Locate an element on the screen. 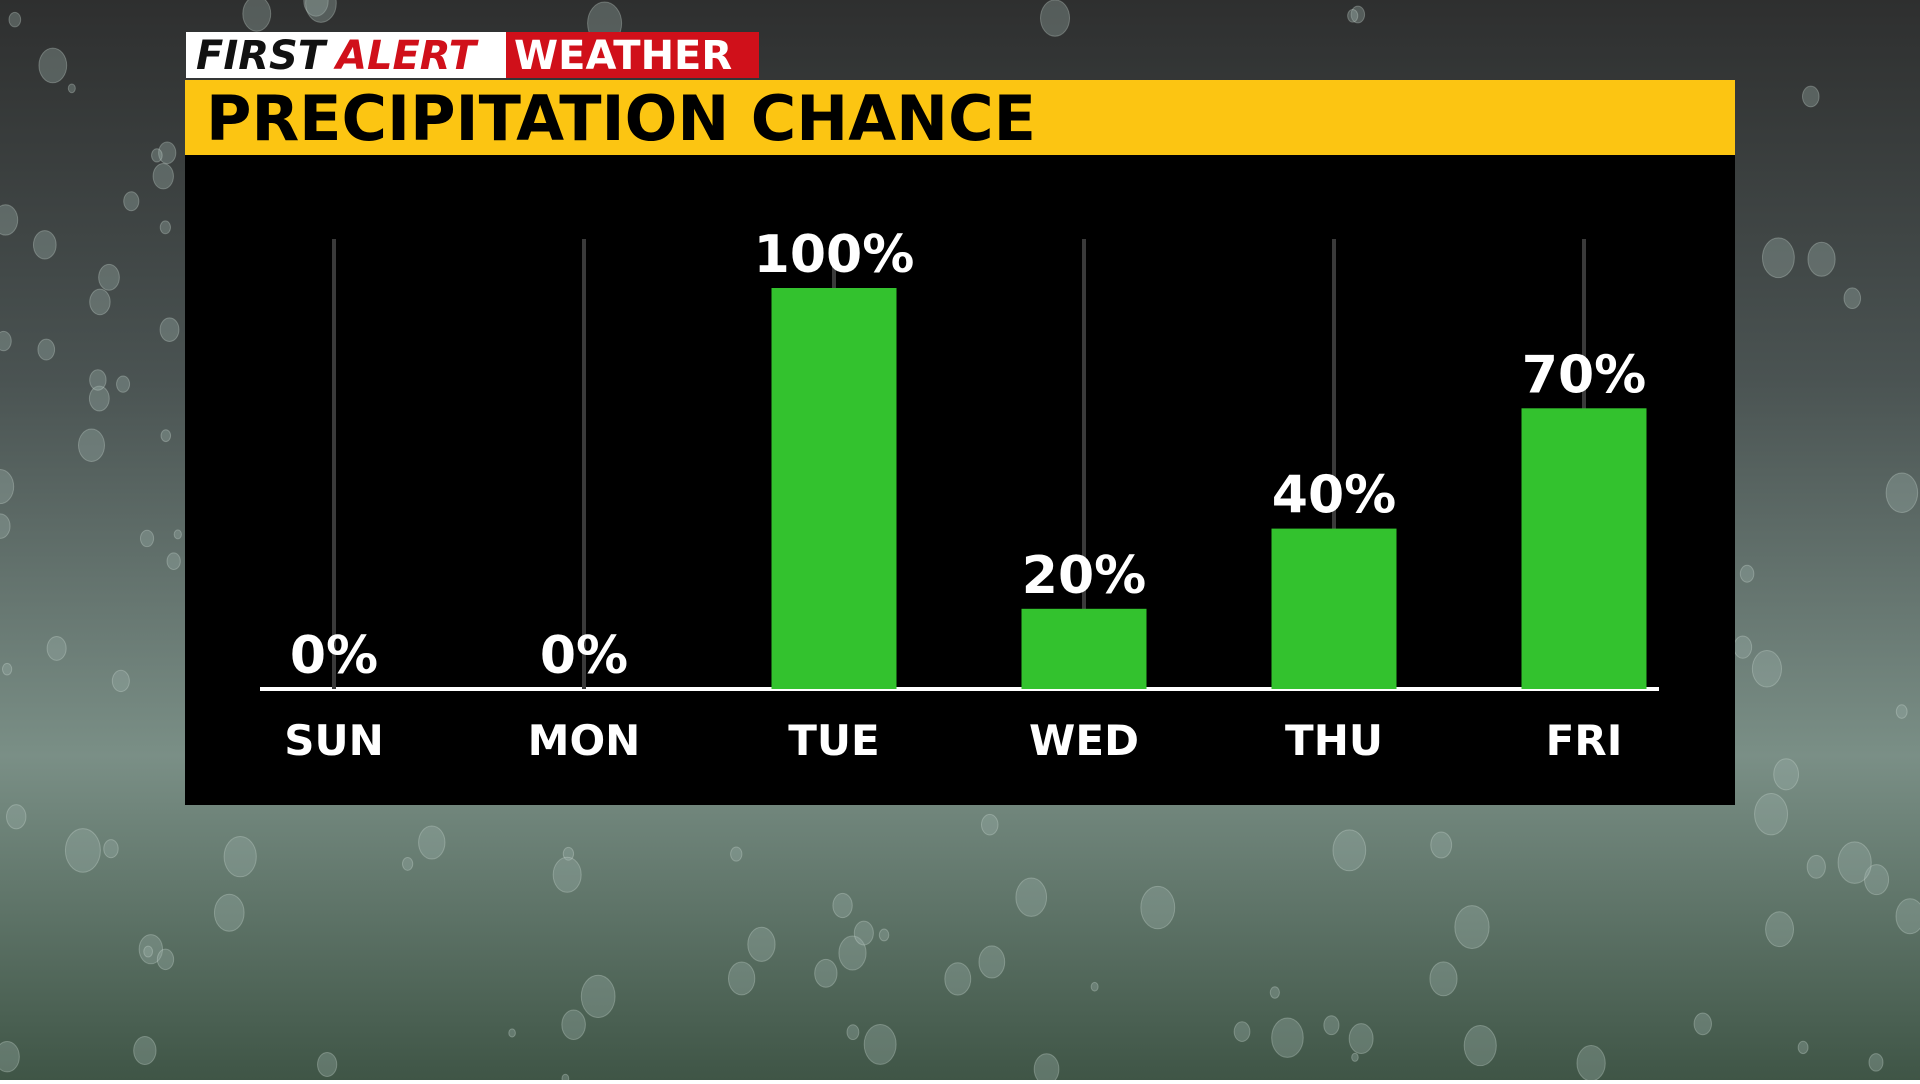 This screenshot has width=1920, height=1084. x-tick-label: WED is located at coordinates (1084, 740).